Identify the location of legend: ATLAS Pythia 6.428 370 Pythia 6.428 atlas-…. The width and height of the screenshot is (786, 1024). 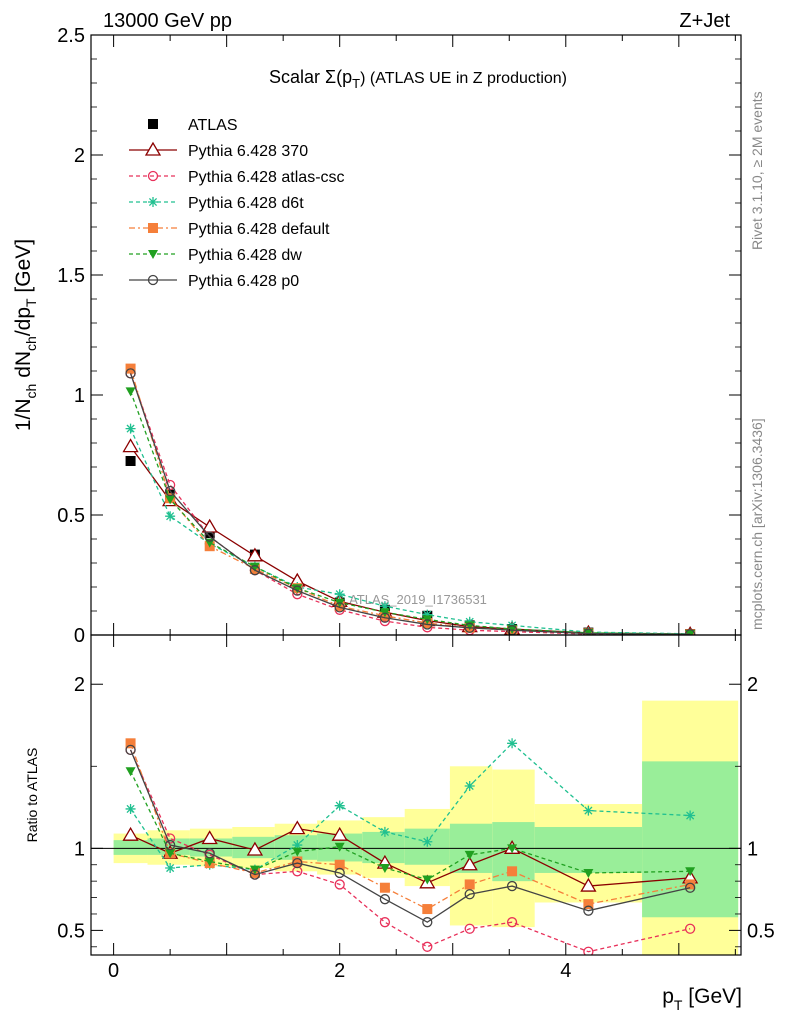
(237, 203).